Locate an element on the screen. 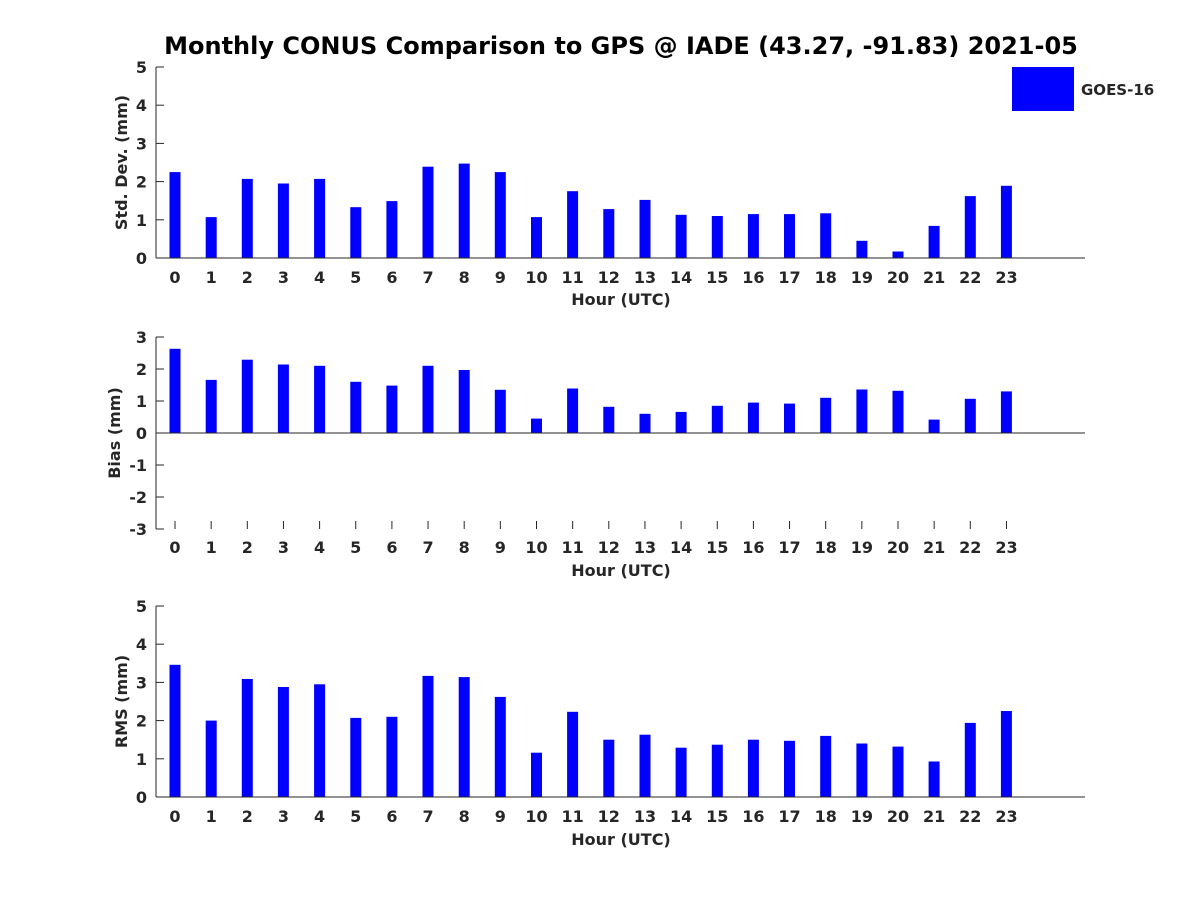 Image resolution: width=1200 pixels, height=900 pixels. std-x-tick-label-2: 2 is located at coordinates (247, 277).